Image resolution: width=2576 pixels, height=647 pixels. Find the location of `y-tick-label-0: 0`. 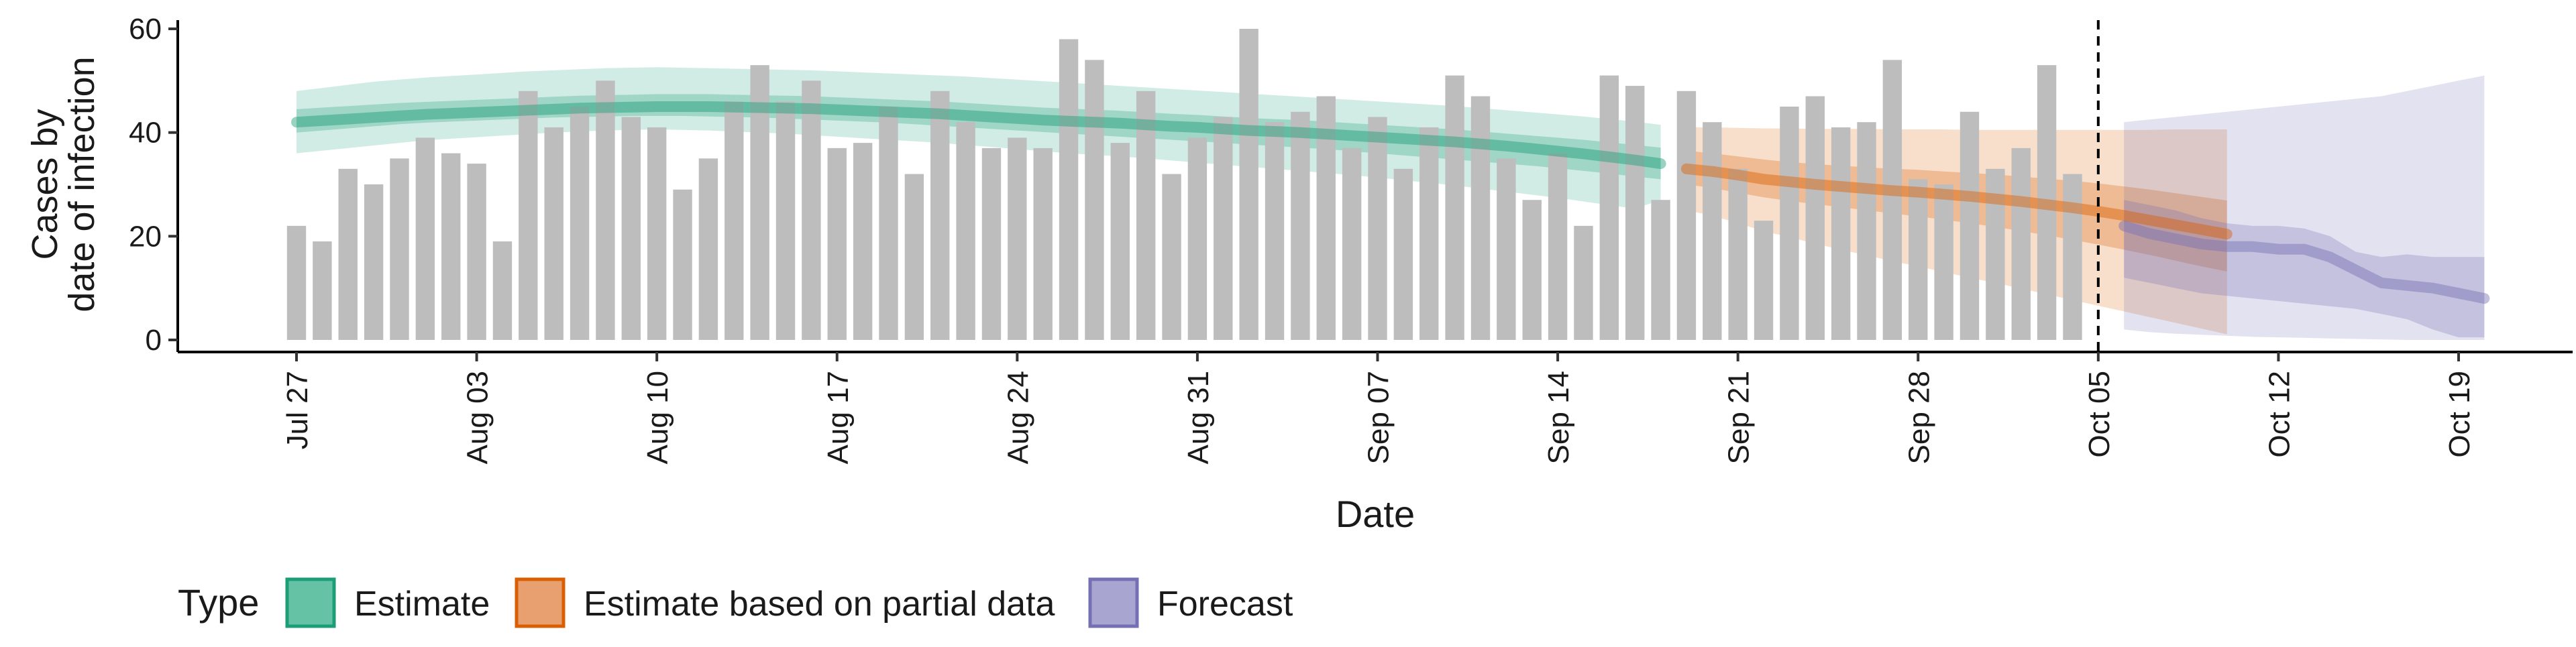

y-tick-label-0: 0 is located at coordinates (154, 340).